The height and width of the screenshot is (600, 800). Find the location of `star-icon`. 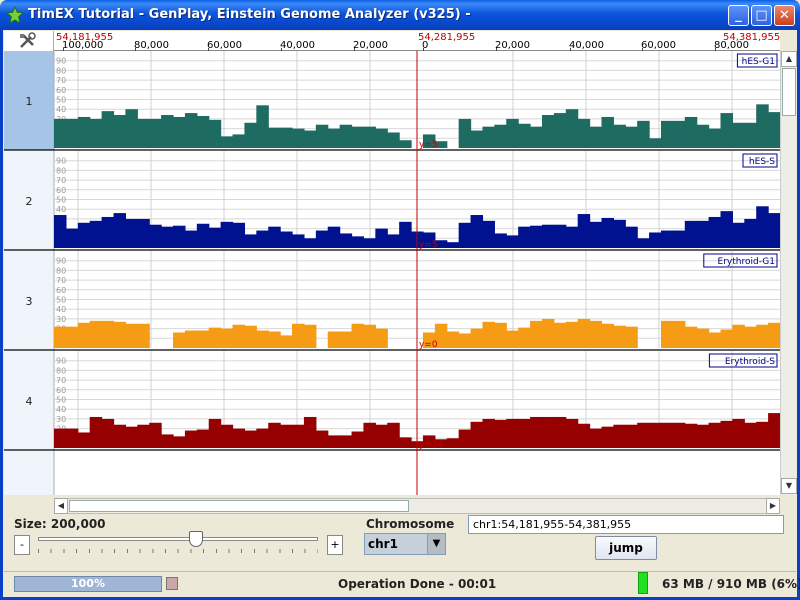

star-icon is located at coordinates (15, 15).